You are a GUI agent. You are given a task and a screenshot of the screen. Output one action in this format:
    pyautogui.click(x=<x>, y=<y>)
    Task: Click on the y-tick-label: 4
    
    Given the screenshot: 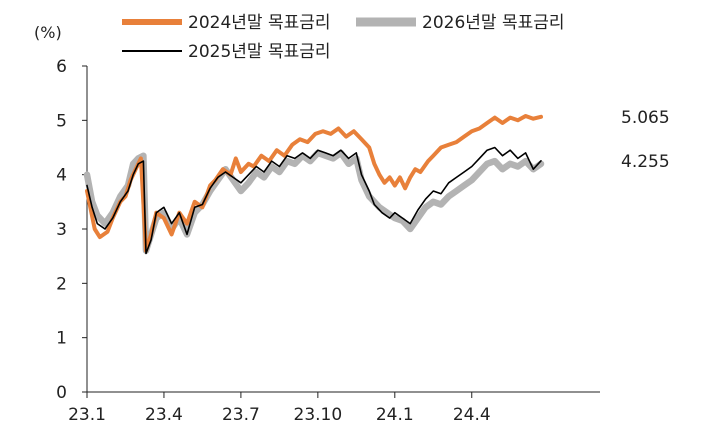 What is the action you would take?
    pyautogui.click(x=61, y=176)
    